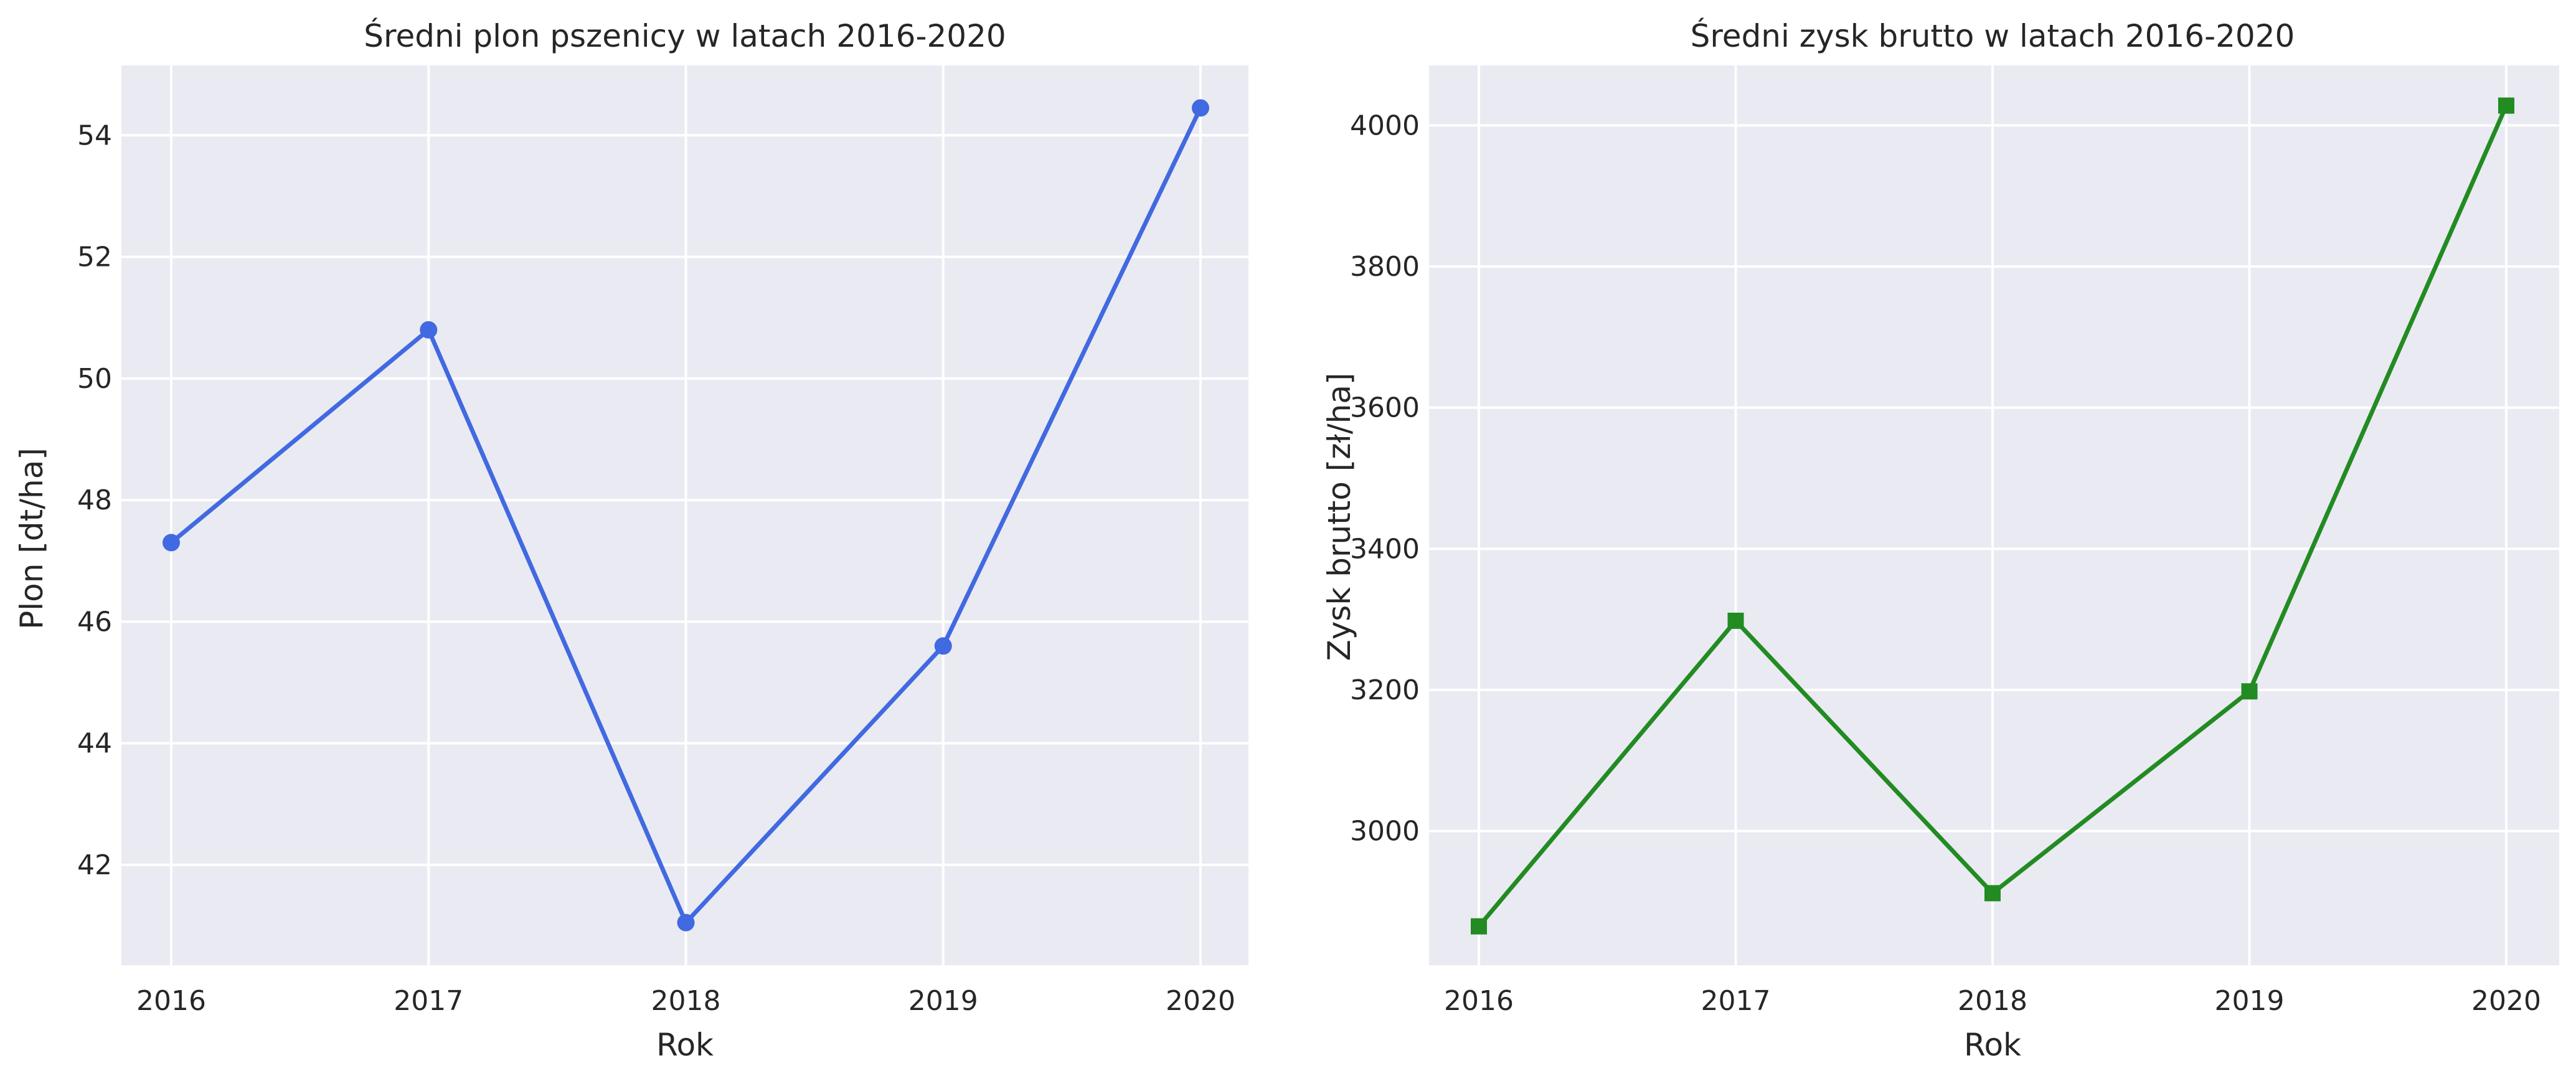 The height and width of the screenshot is (1081, 2576). Describe the element at coordinates (94, 379) in the screenshot. I see `y-tick-label: 50` at that location.